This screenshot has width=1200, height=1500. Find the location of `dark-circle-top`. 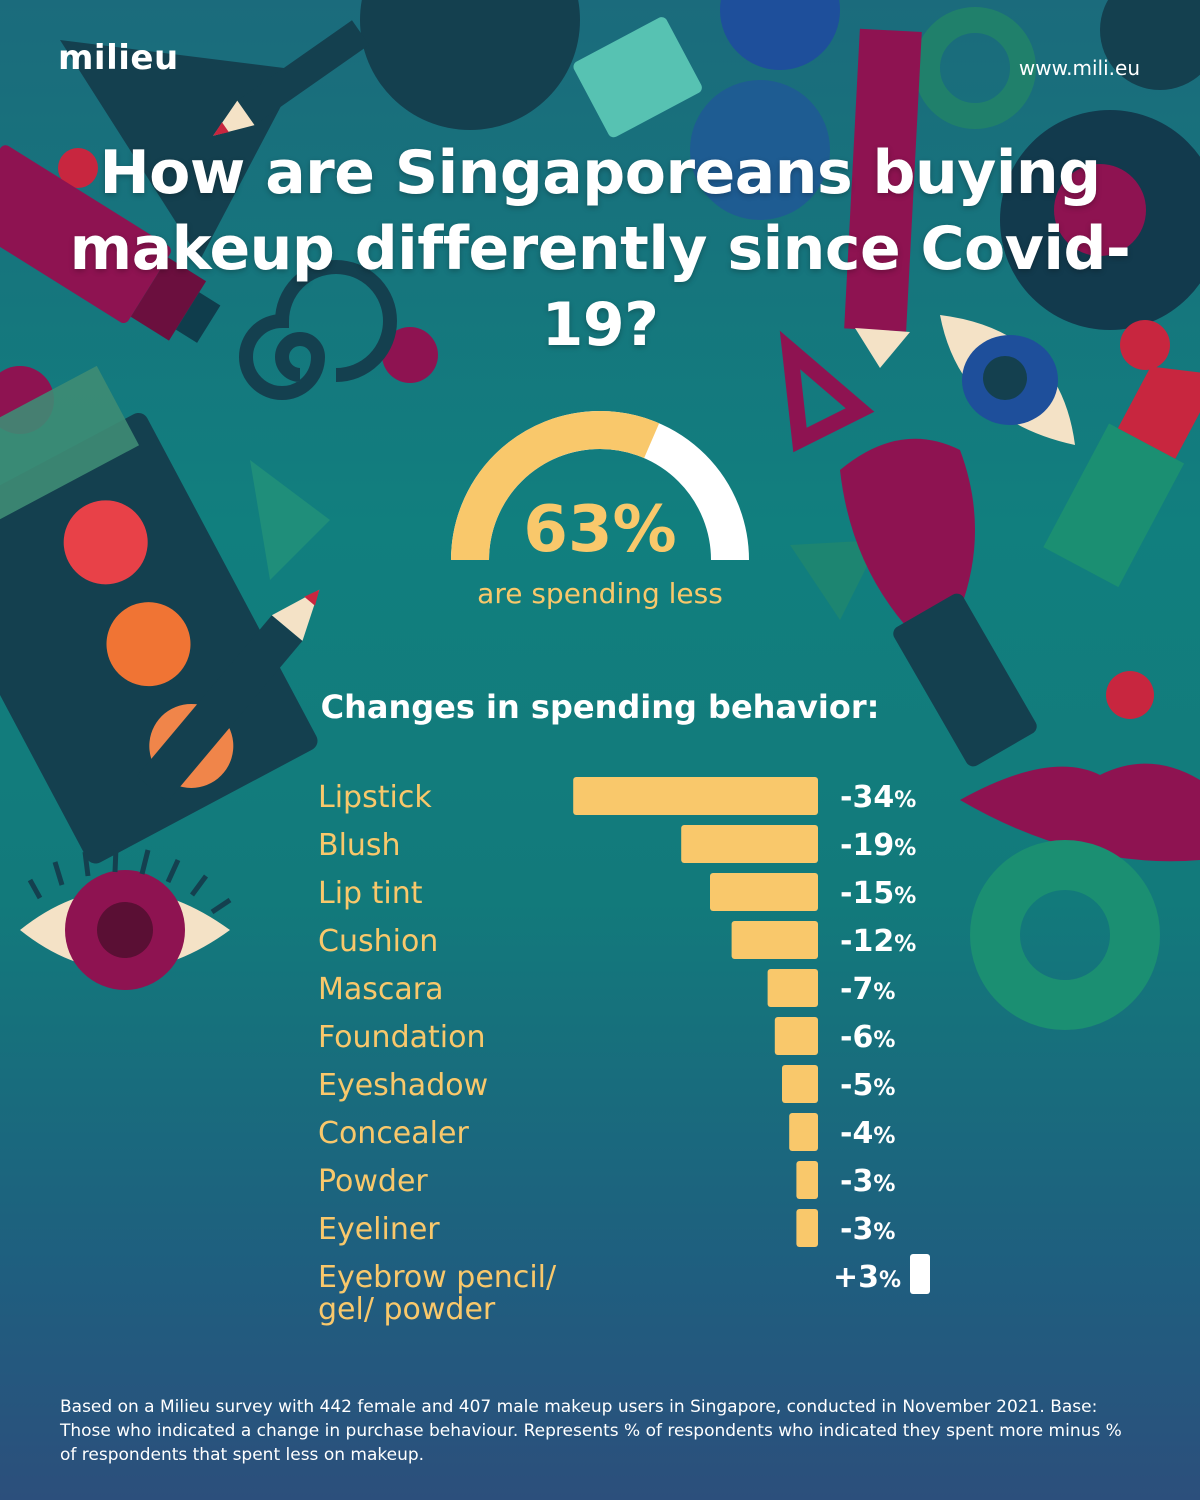

dark-circle-top is located at coordinates (470, 65).